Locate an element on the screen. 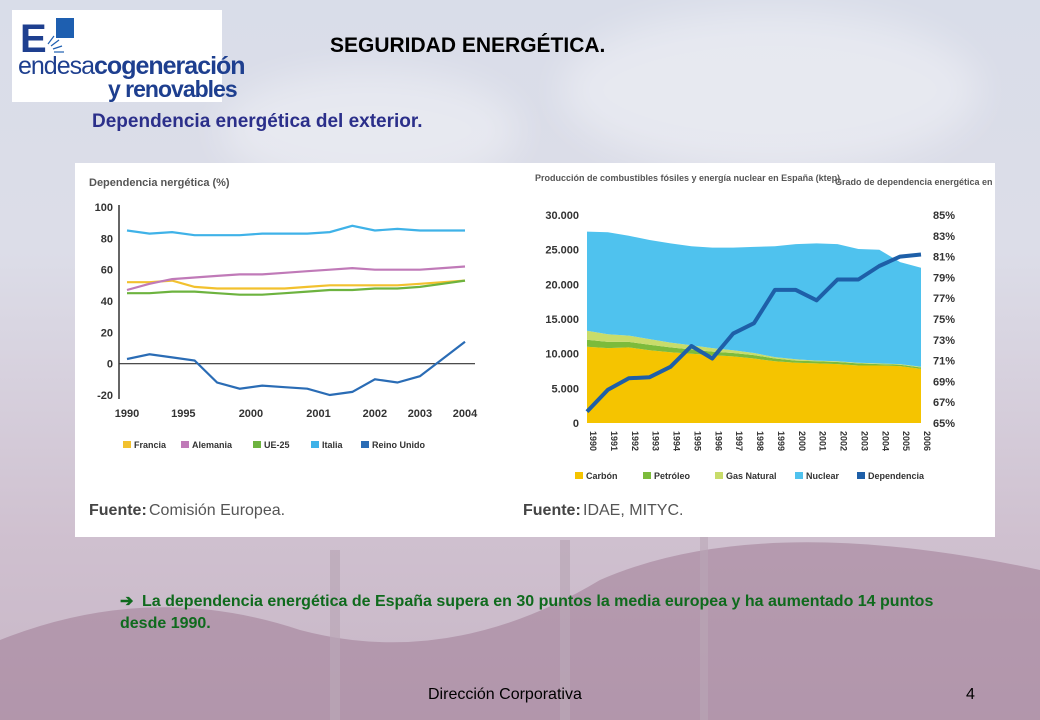 This screenshot has width=1040, height=720. right-legend-label: Carbón is located at coordinates (602, 476).